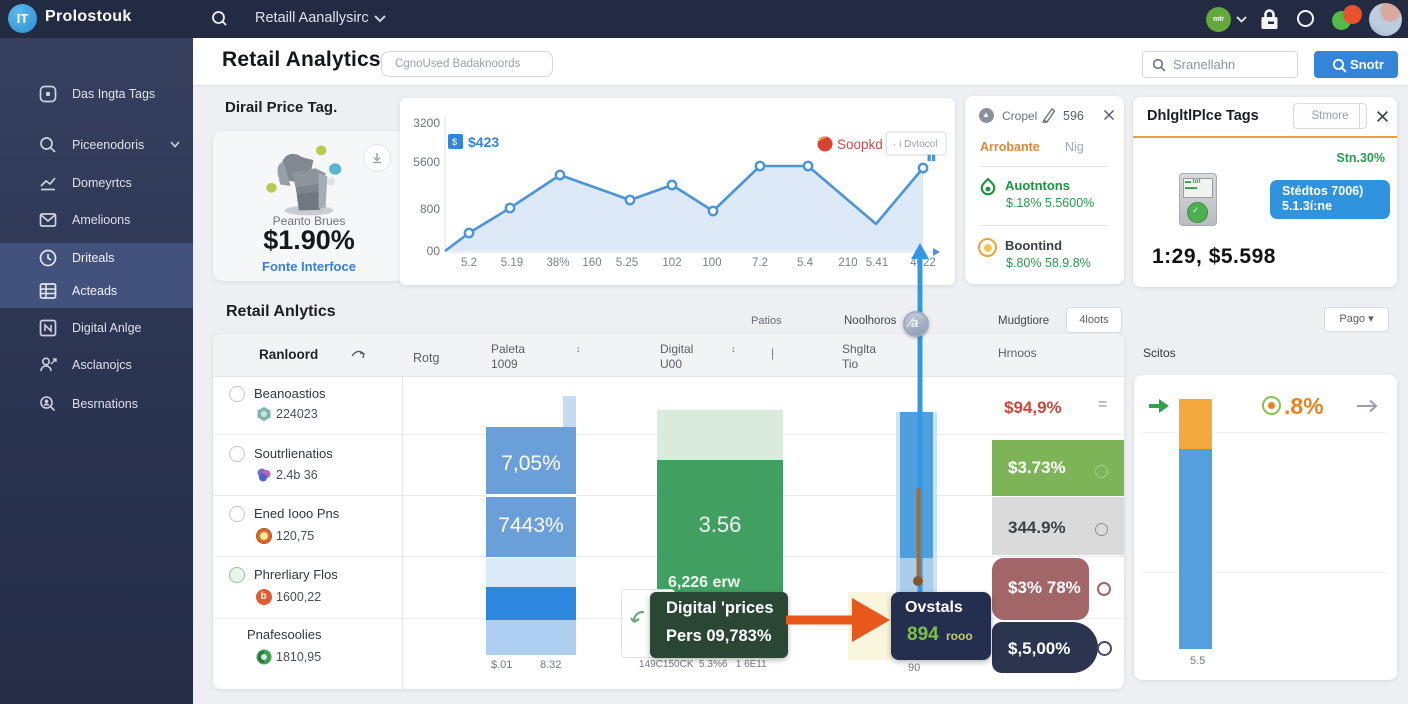  What do you see at coordinates (426, 162) in the screenshot?
I see `svg-text: 5600` at bounding box center [426, 162].